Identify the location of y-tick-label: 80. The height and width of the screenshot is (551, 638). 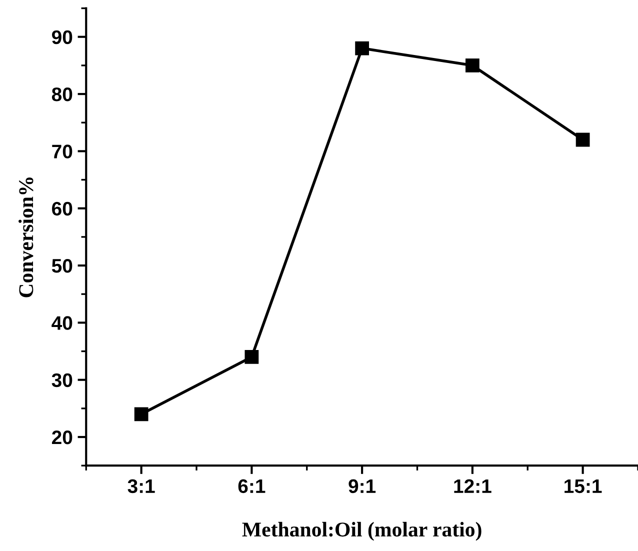
(62, 94).